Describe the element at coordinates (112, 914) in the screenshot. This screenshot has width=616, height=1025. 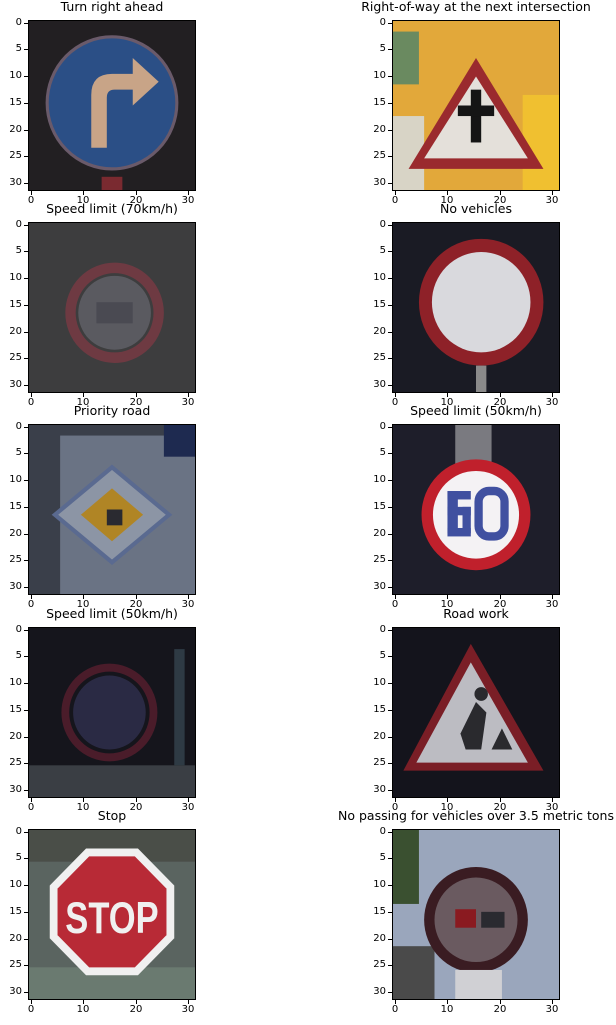
I see `sign-image: STOP` at that location.